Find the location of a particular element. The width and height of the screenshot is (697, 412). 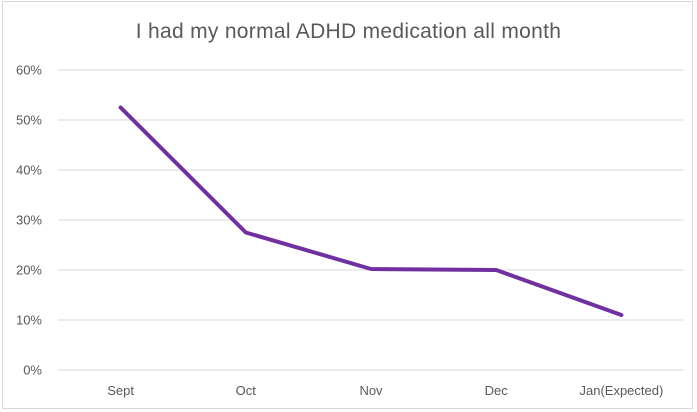

y-tick-label: 30% is located at coordinates (29, 220).